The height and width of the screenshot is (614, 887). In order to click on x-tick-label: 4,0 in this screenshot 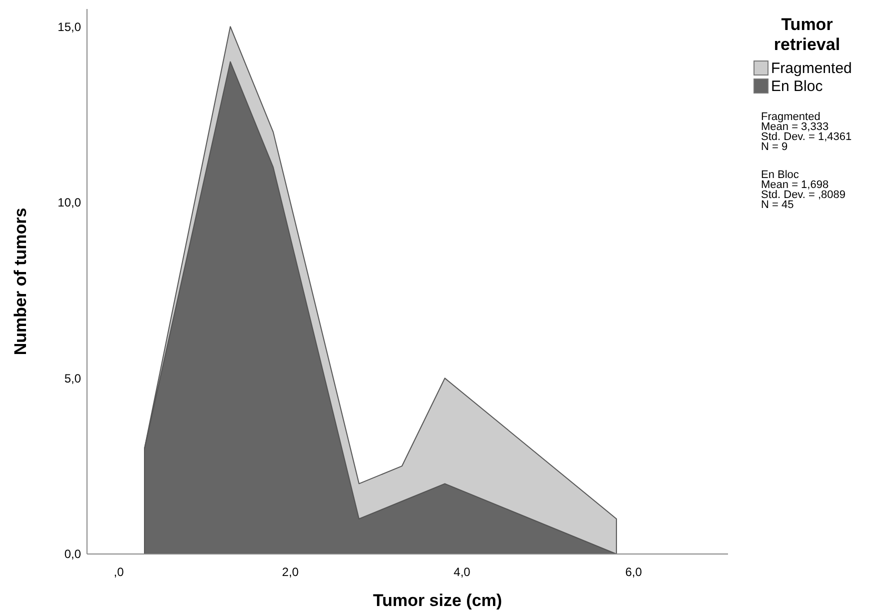, I will do `click(462, 572)`.